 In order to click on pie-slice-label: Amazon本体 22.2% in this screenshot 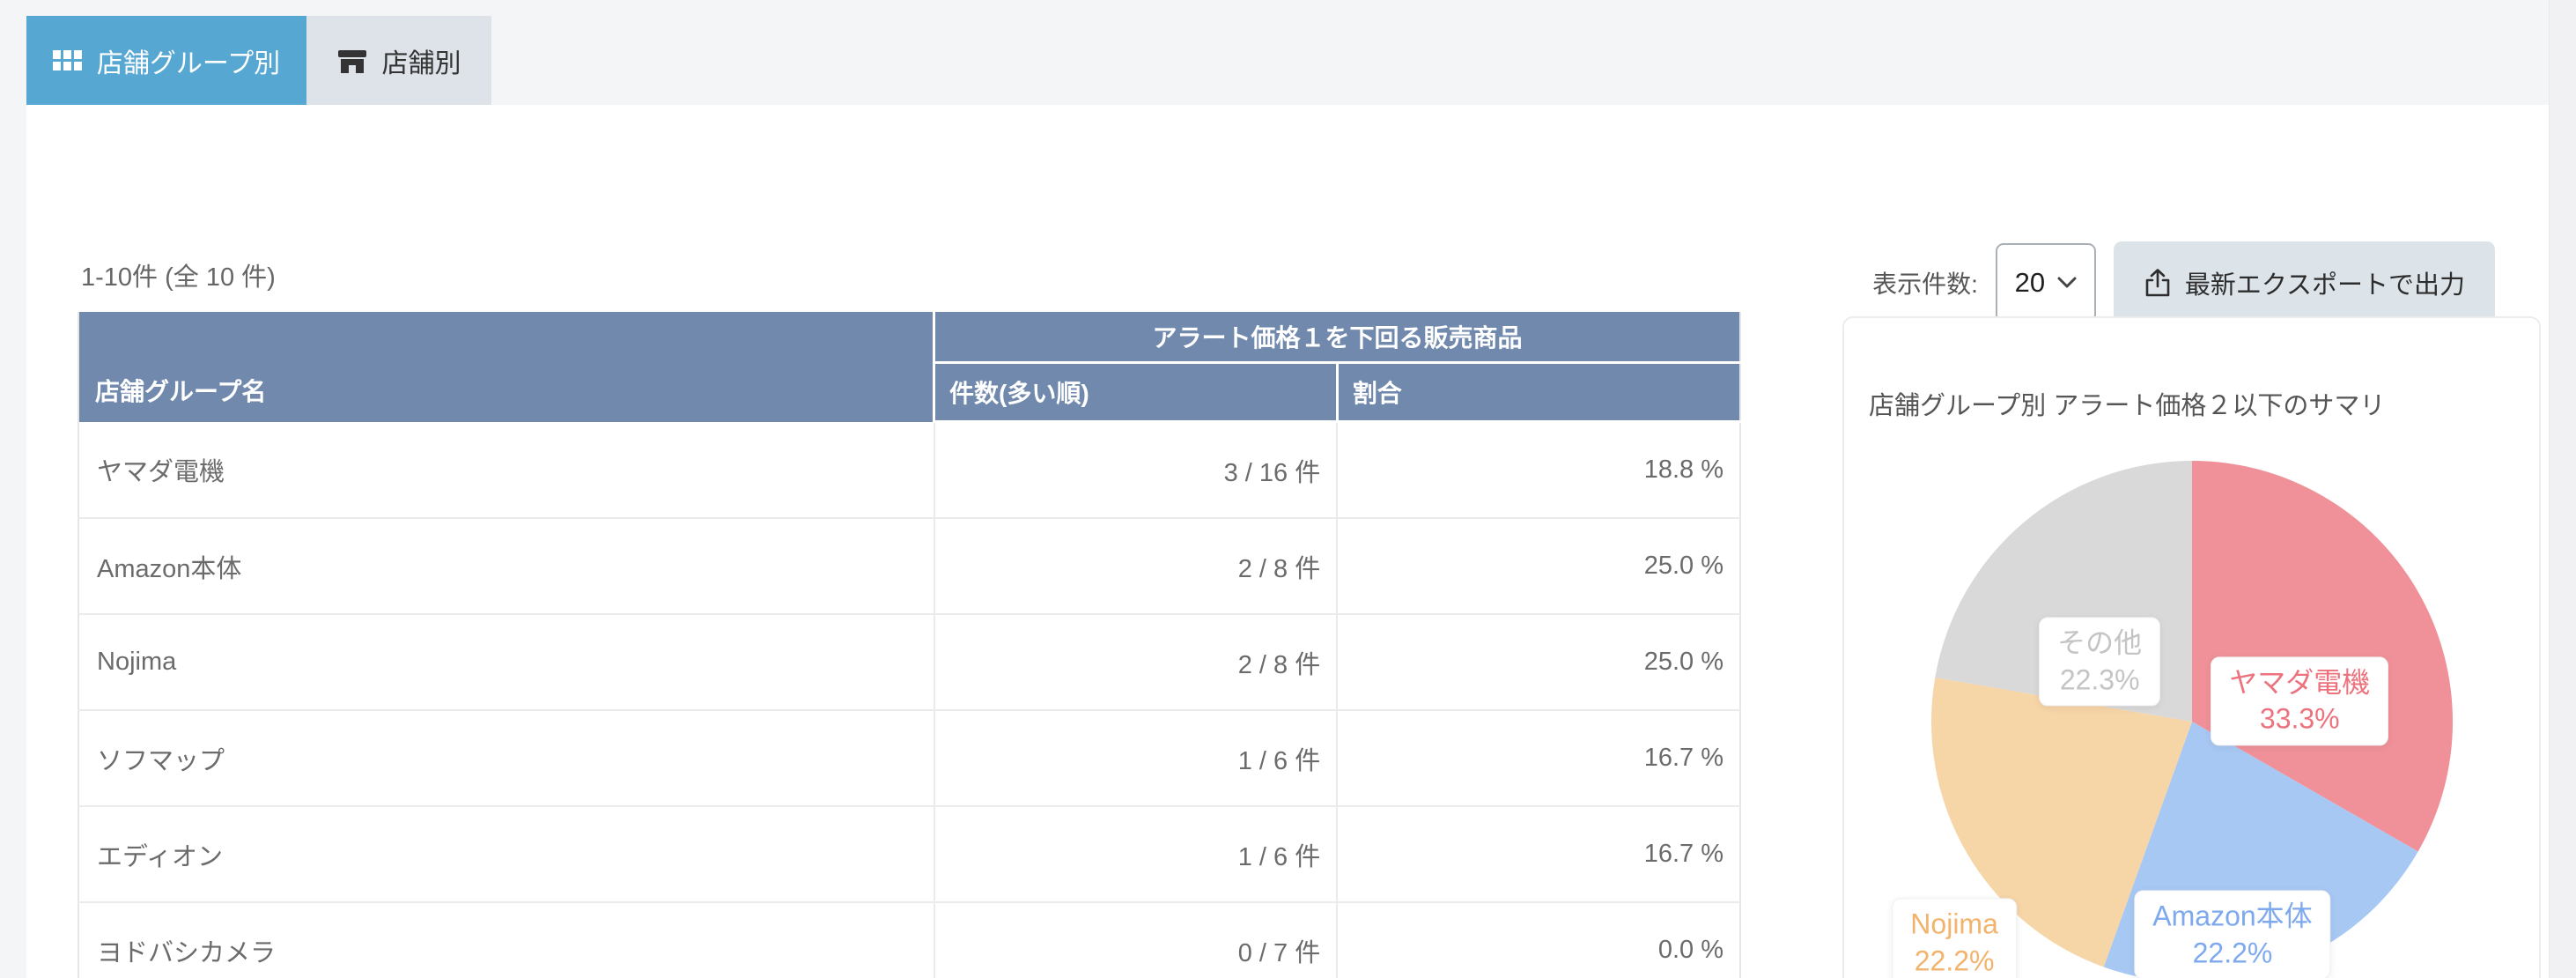, I will do `click(2232, 934)`.